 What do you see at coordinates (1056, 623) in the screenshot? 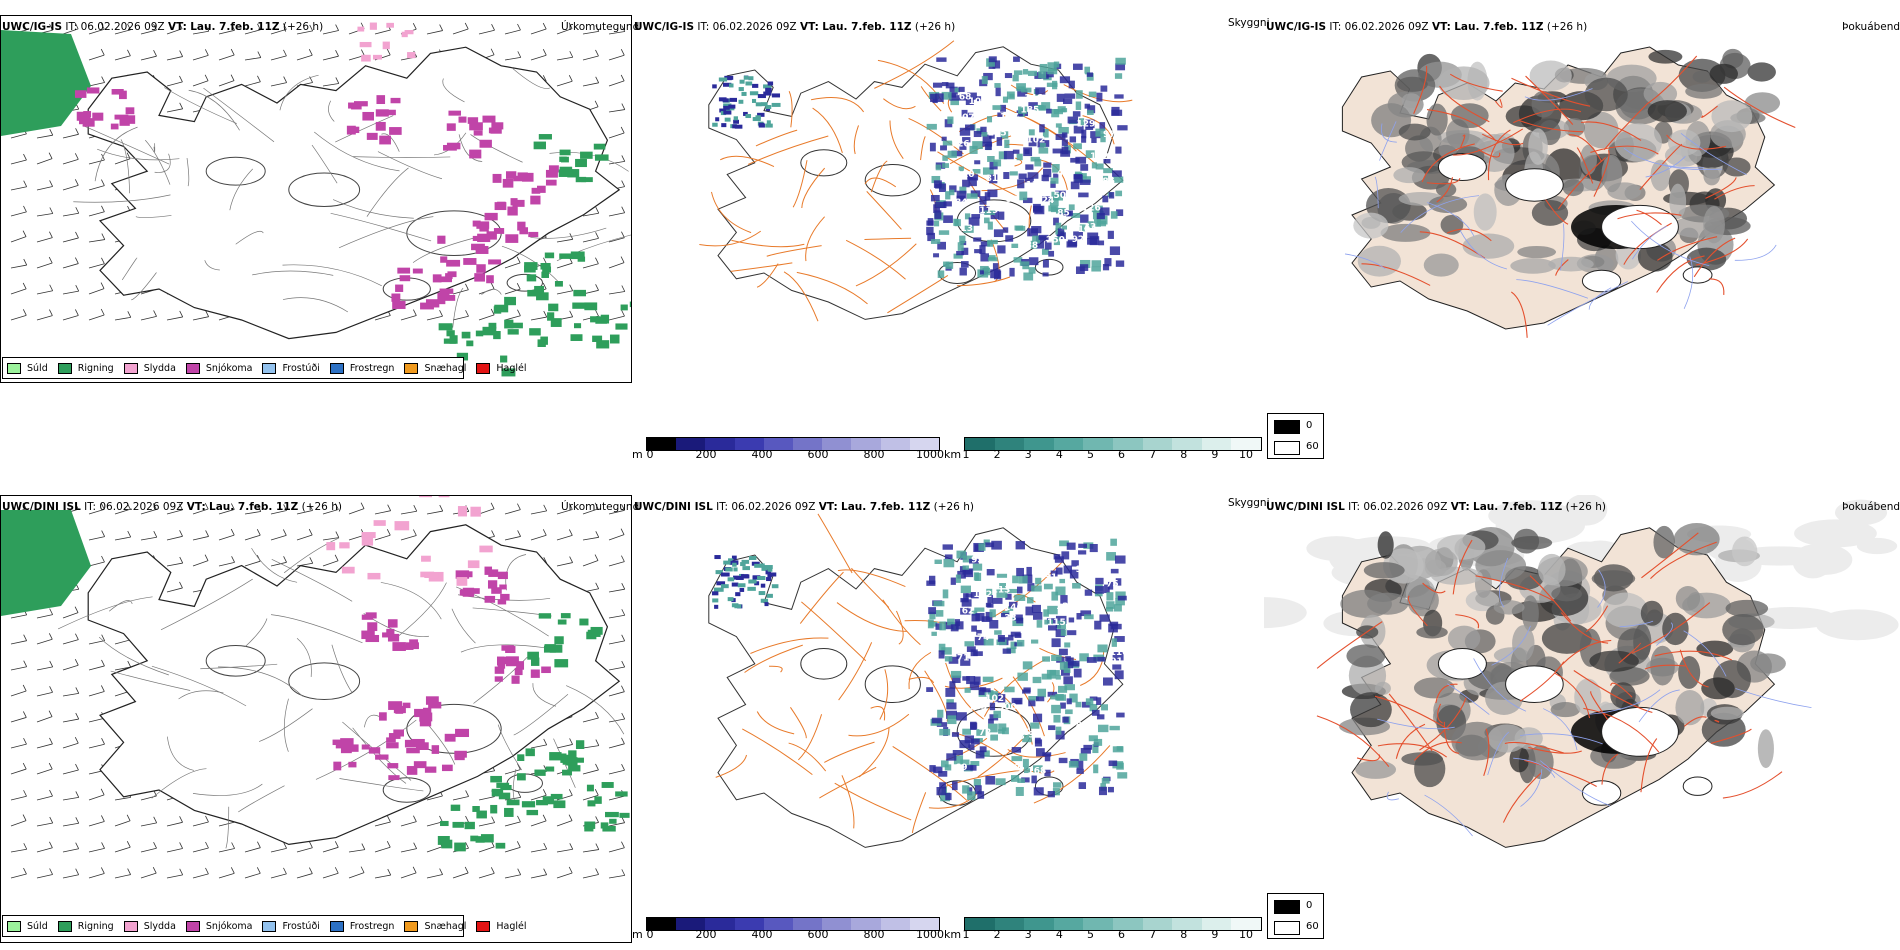
I see `ceiling-value-label: 115` at bounding box center [1056, 623].